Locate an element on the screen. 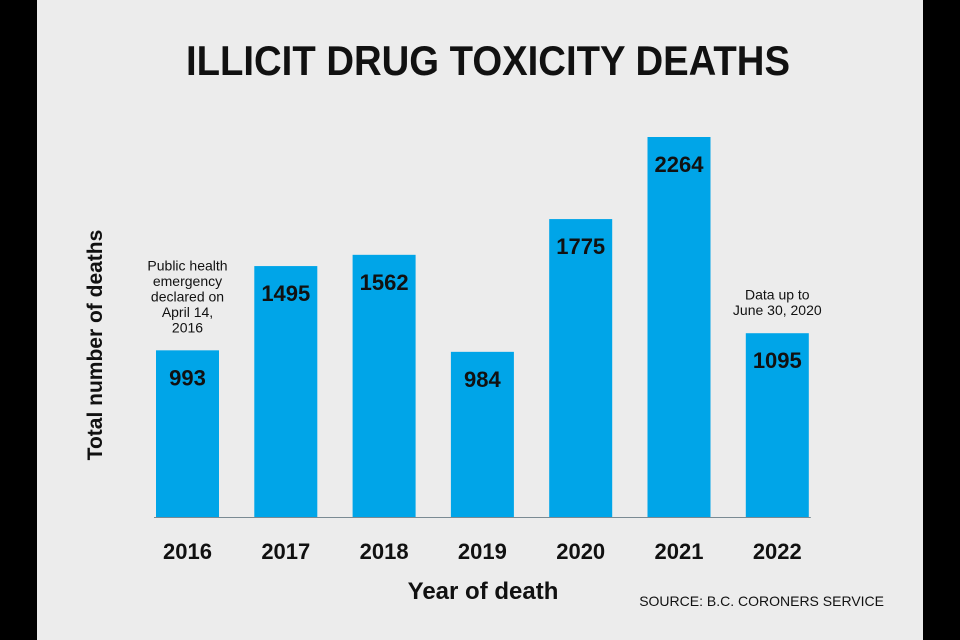 The image size is (960, 640). data-label-2021: 2264 is located at coordinates (680, 164).